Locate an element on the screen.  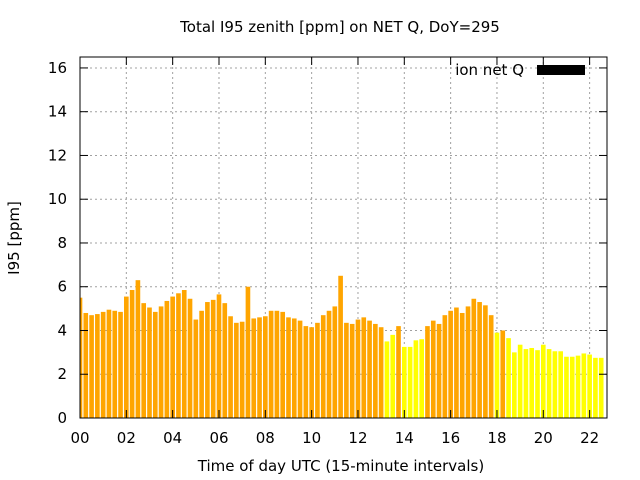
legend: ion net Q is located at coordinates (520, 70).